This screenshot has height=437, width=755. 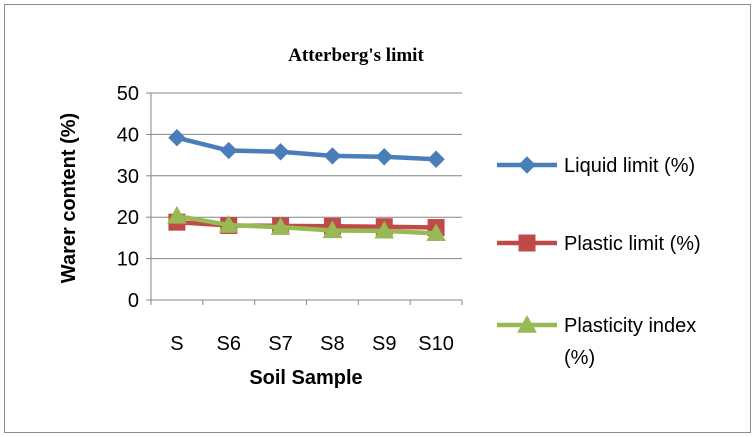 I want to click on x-tick-label: S10, so click(x=436, y=344).